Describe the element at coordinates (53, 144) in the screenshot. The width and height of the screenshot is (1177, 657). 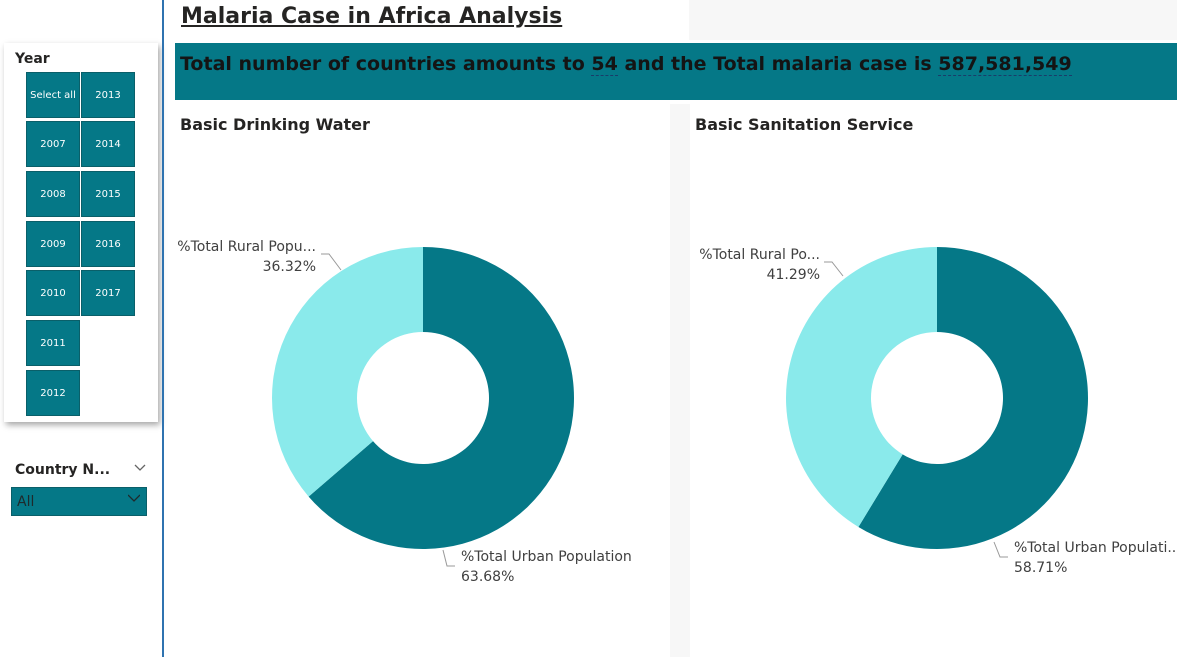
I see `year-option-2007: 2007` at that location.